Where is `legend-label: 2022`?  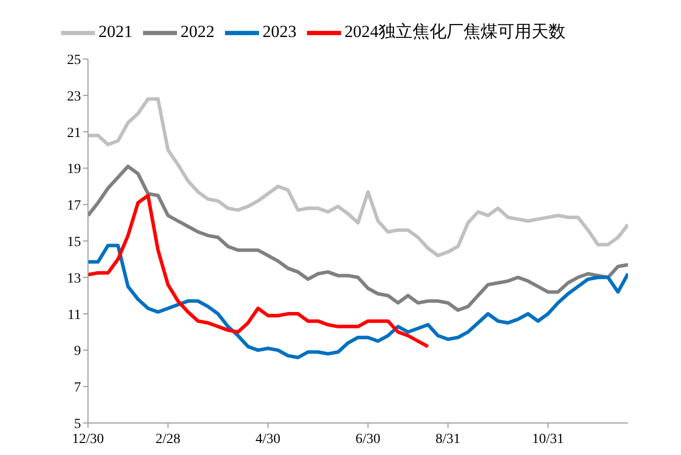 legend-label: 2022 is located at coordinates (197, 31).